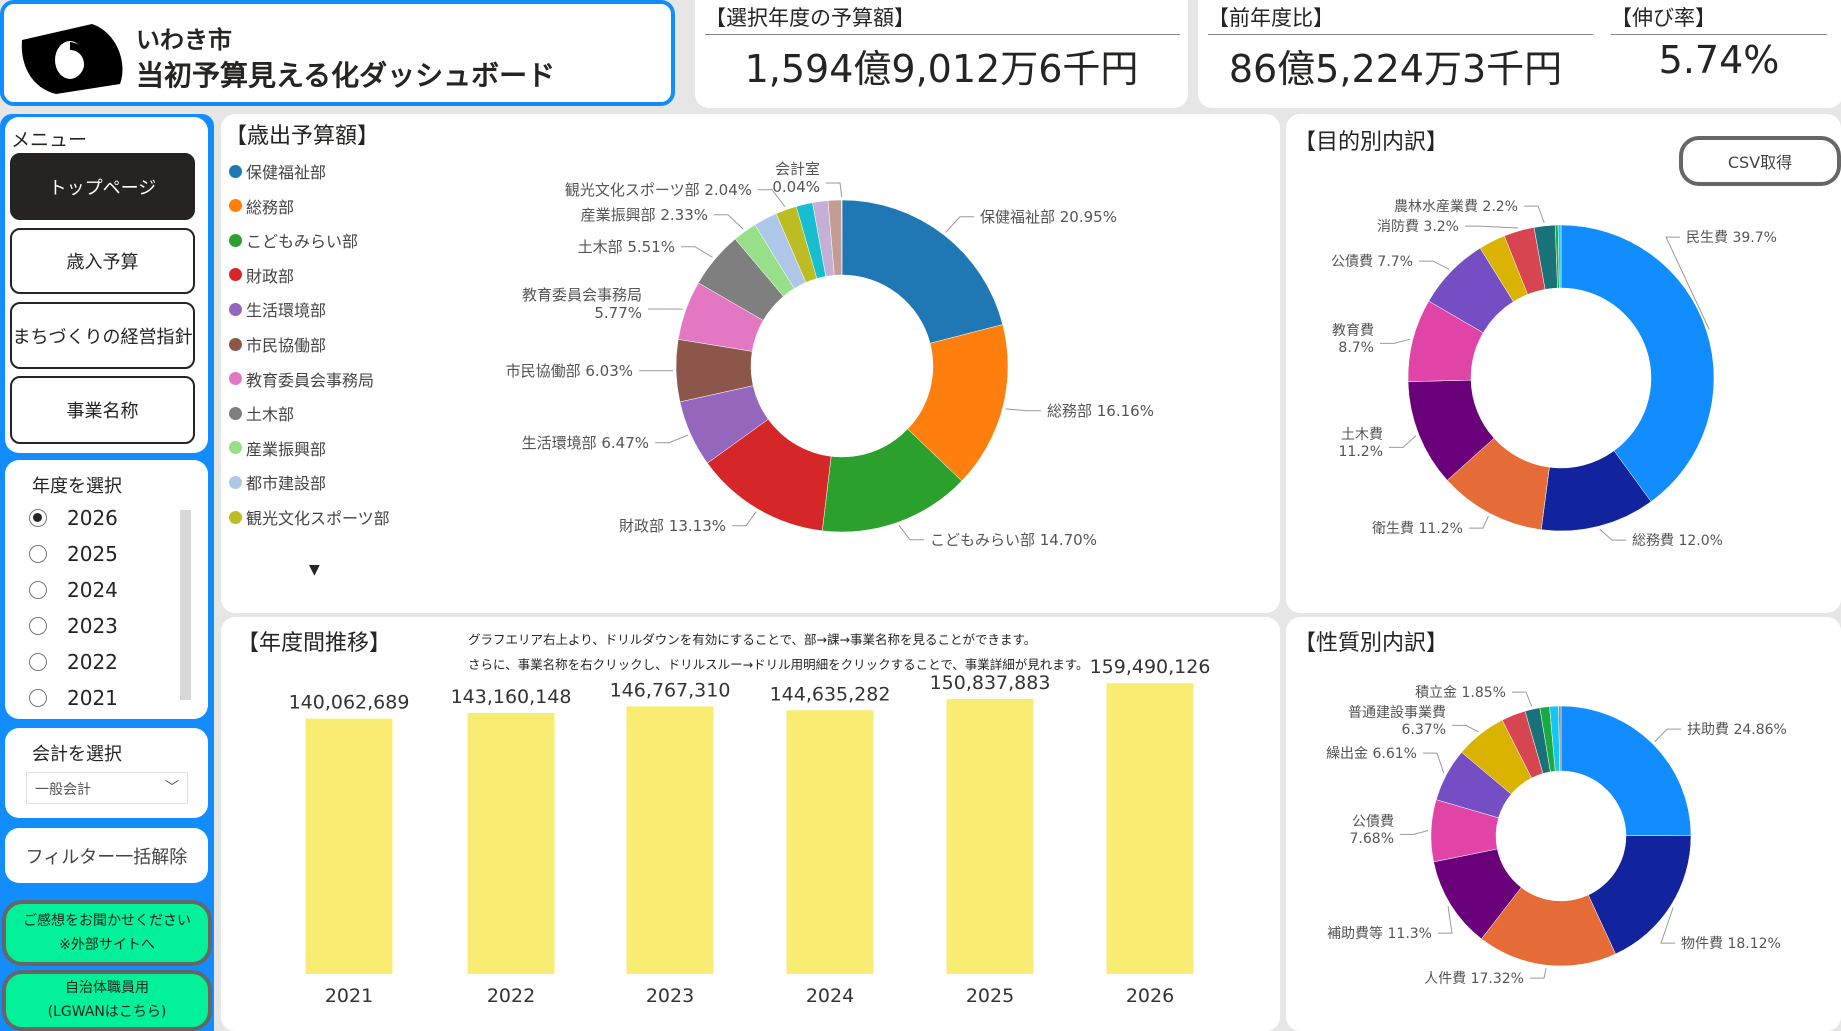 This screenshot has width=1841, height=1031. What do you see at coordinates (1719, 60) in the screenshot?
I see `kpi-value: 5.74%` at bounding box center [1719, 60].